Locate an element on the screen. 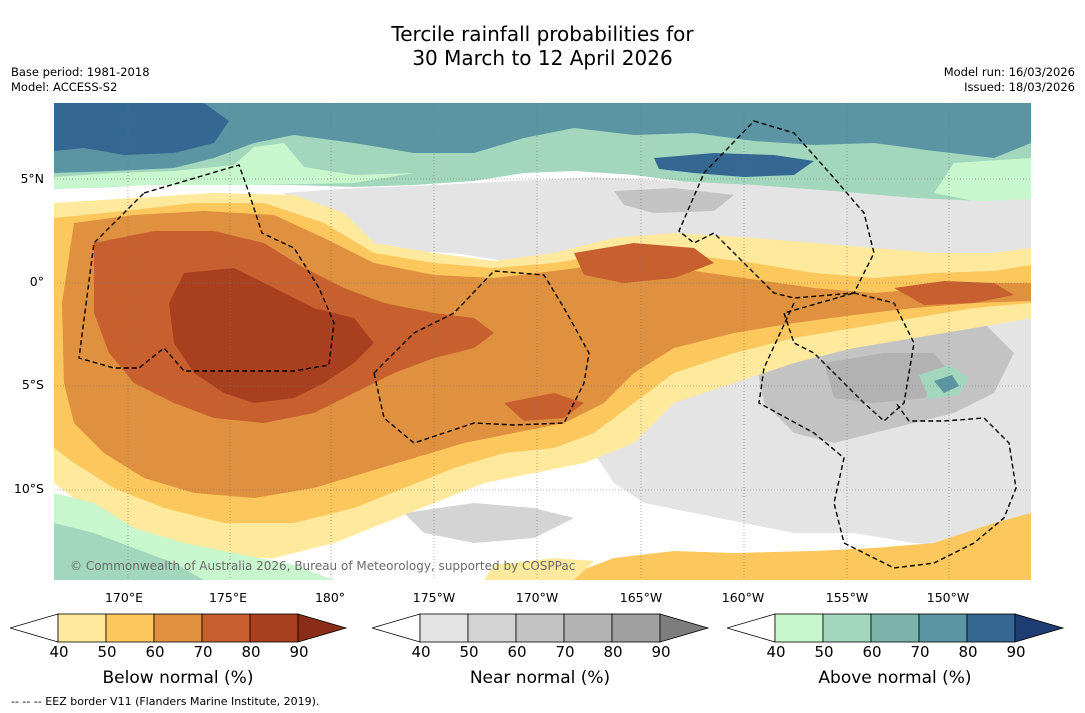 The image size is (1085, 713). colorbar-below-normal is located at coordinates (179, 628).